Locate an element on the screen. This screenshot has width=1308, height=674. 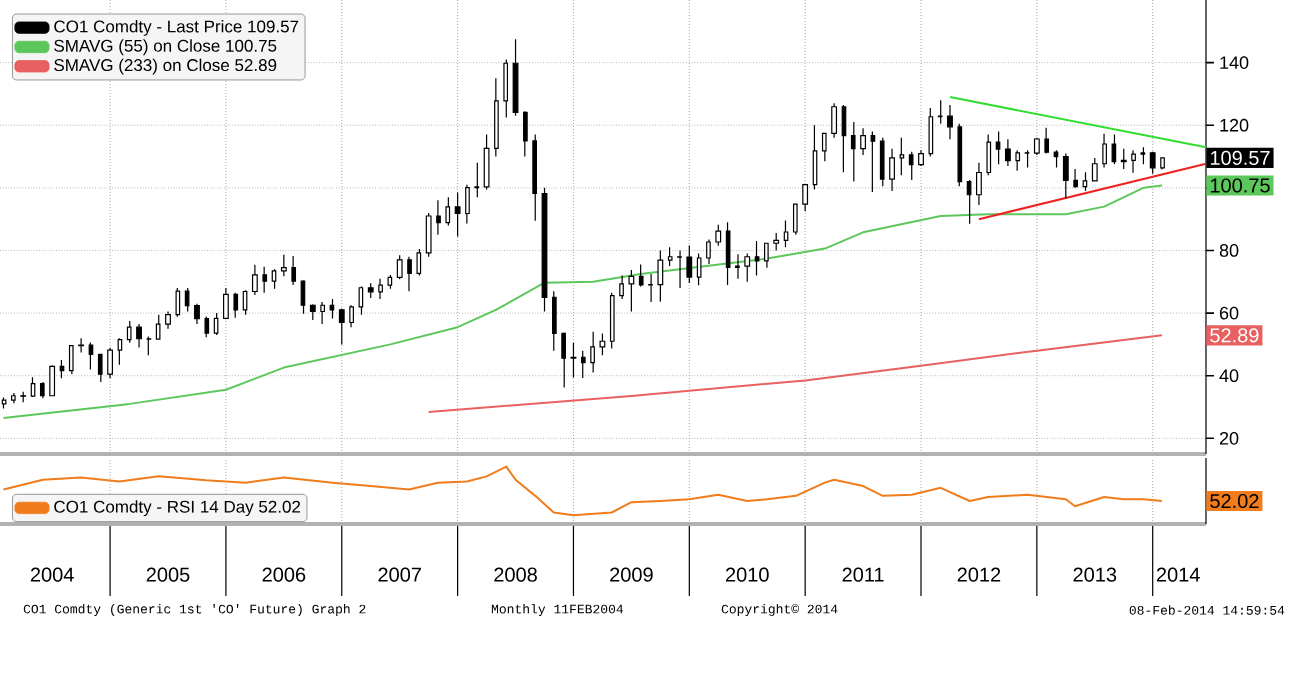
x-tick-label: 2005 is located at coordinates (168, 574).